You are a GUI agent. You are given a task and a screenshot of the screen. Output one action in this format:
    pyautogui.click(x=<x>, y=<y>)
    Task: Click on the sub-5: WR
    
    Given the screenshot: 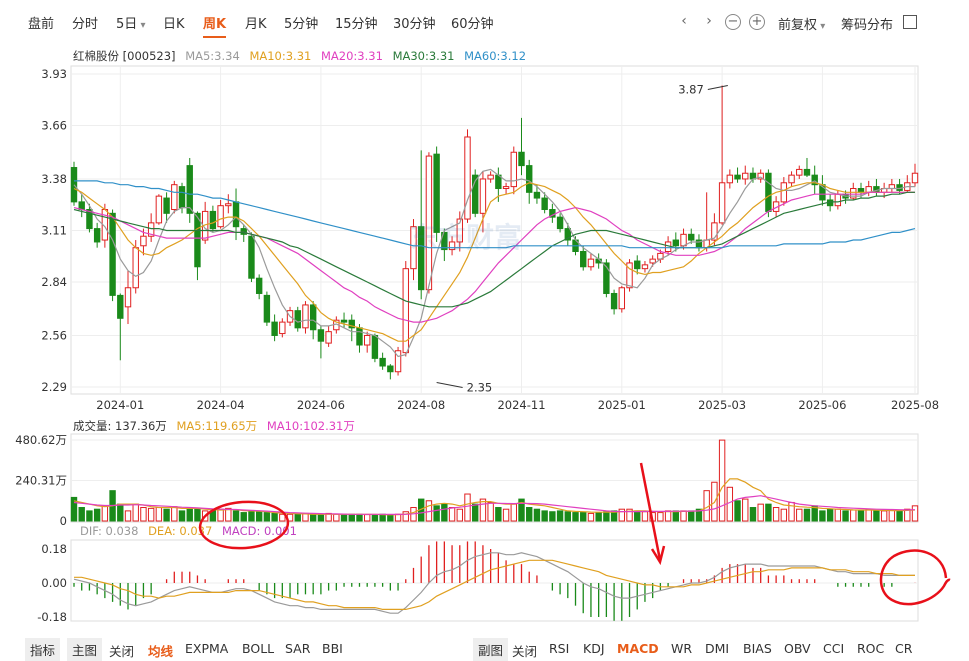 What is the action you would take?
    pyautogui.click(x=682, y=648)
    